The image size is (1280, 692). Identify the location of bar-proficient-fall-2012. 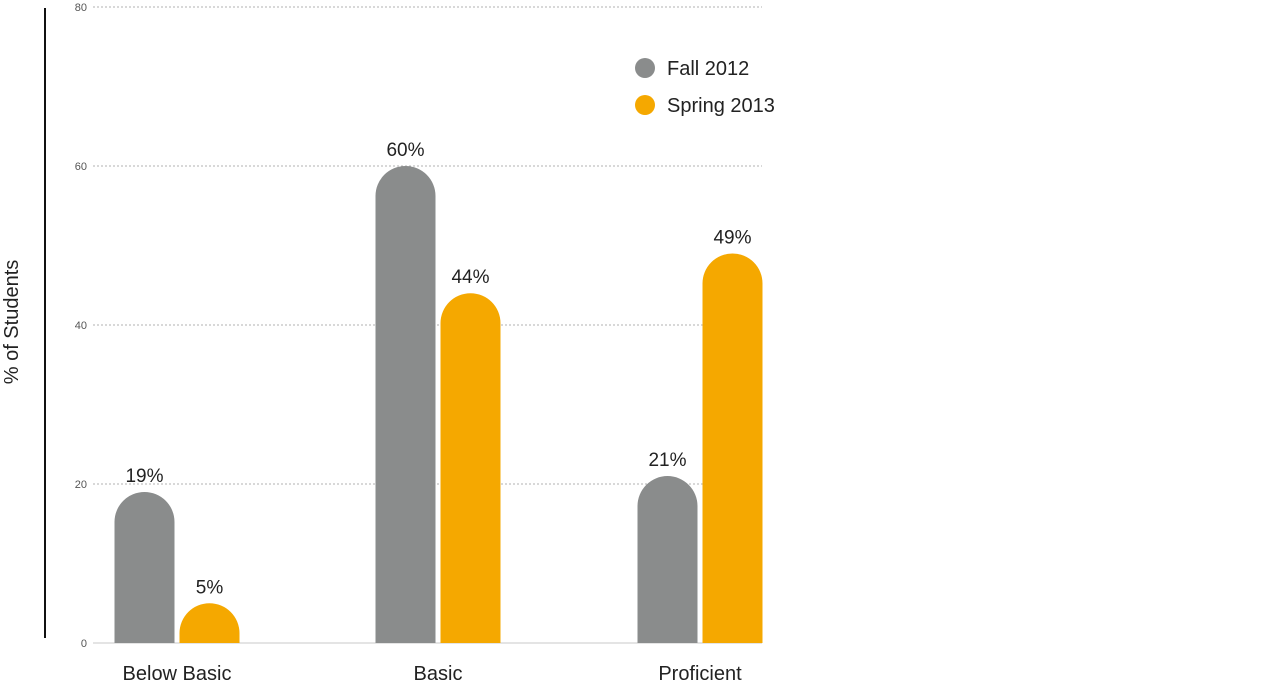
(667, 559).